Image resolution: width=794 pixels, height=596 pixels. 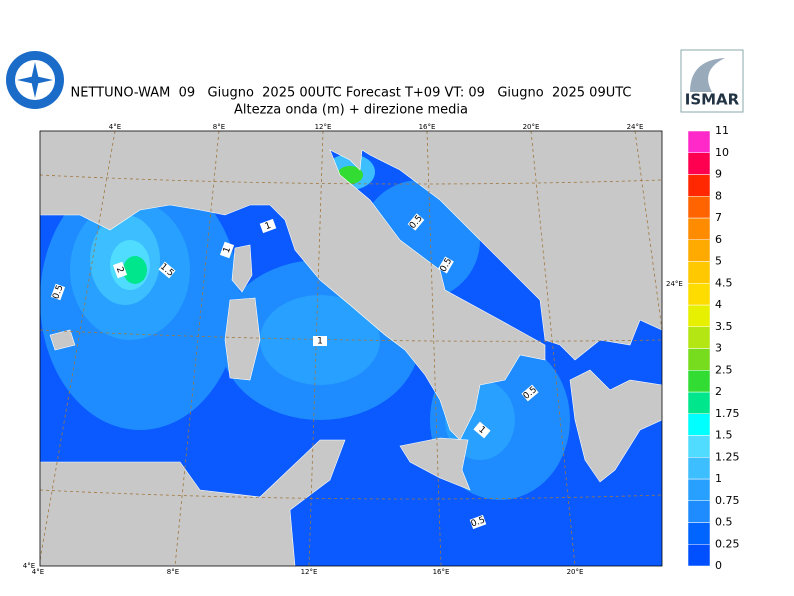 What do you see at coordinates (718, 565) in the screenshot?
I see `colorbar-label: 0` at bounding box center [718, 565].